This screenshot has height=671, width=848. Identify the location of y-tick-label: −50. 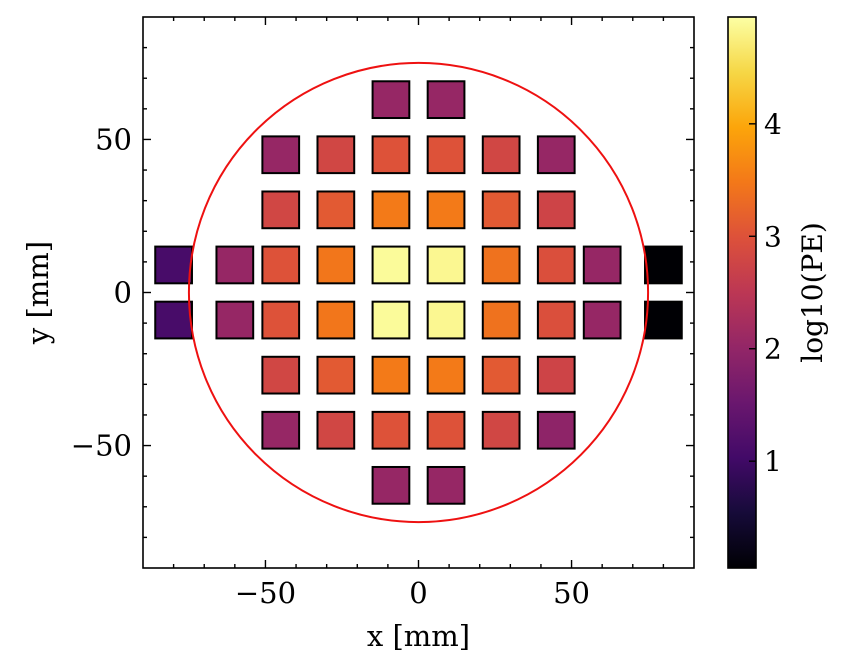
(101, 446).